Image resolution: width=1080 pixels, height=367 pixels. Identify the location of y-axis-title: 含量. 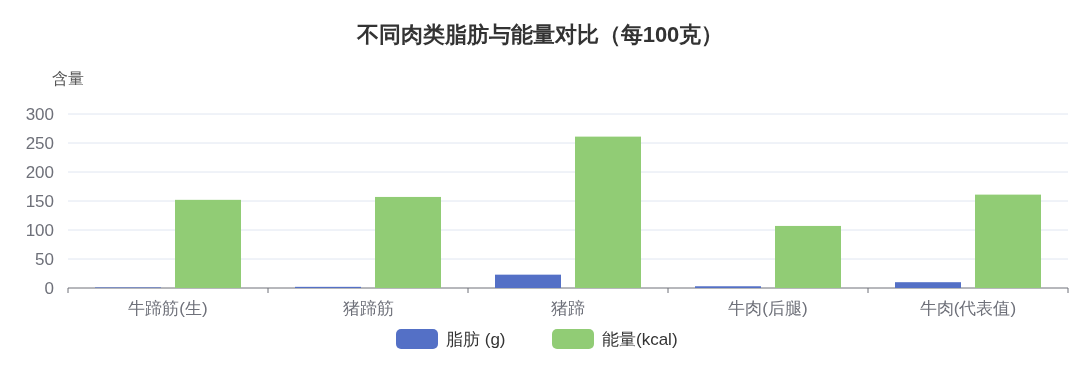
(68, 78).